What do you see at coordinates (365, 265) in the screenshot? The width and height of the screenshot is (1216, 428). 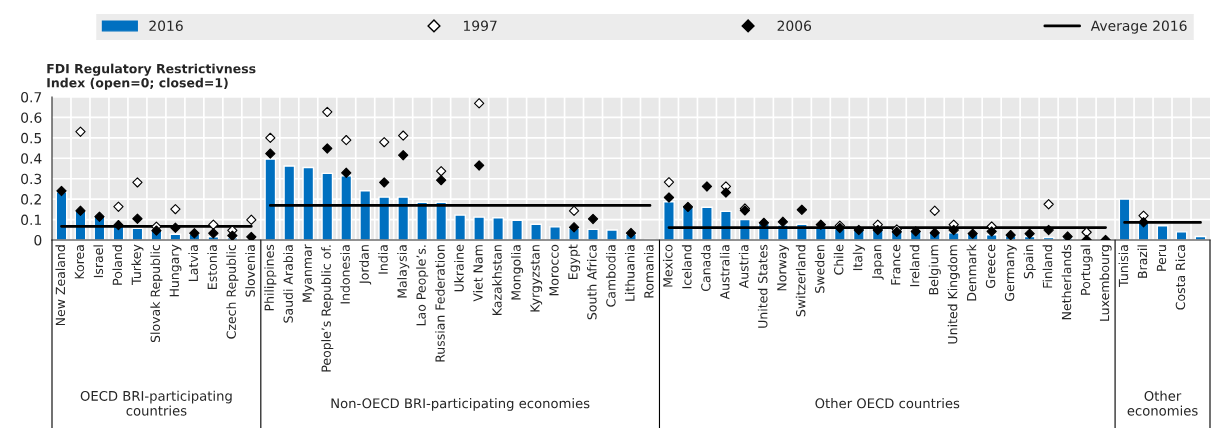 I see `x-tick-label: Jordan` at bounding box center [365, 265].